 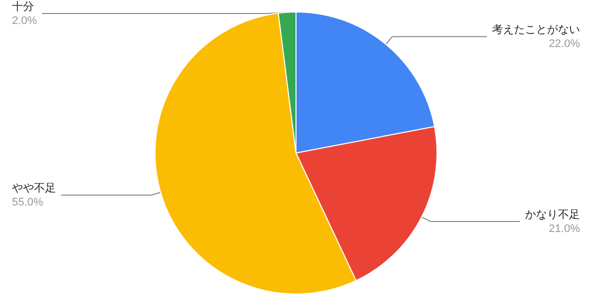 I want to click on data-label: 21.0%, so click(x=564, y=229).